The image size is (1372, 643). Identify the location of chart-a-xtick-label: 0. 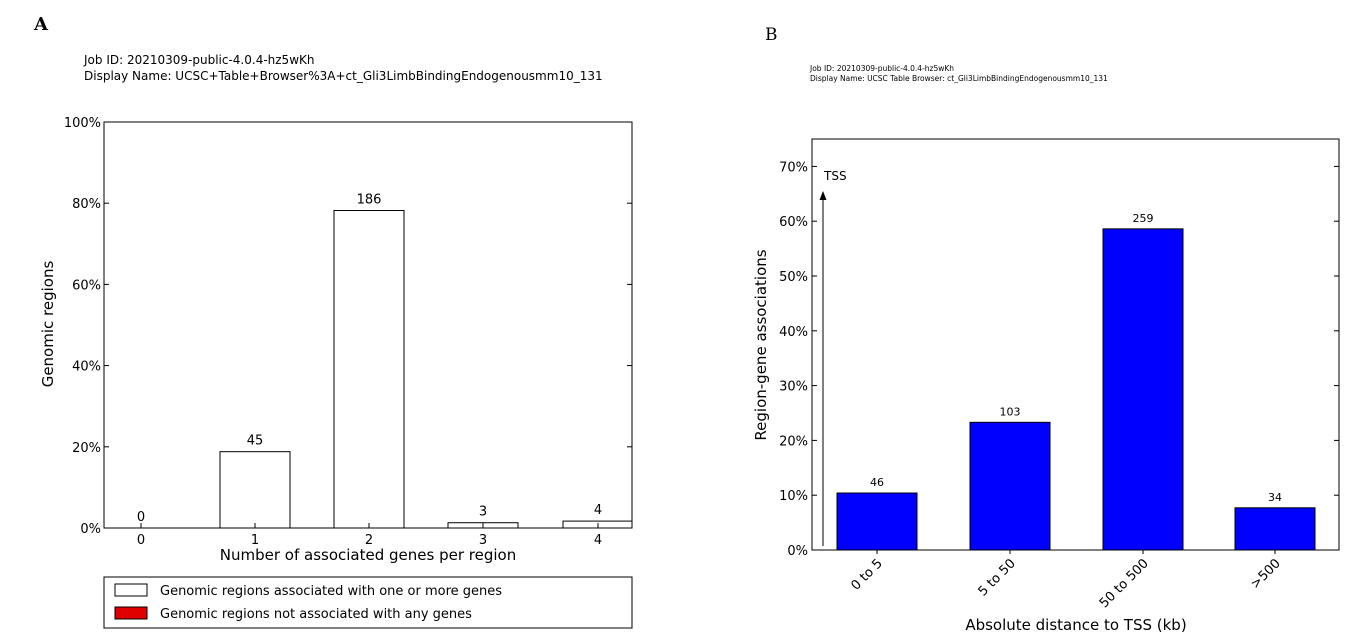
(141, 540).